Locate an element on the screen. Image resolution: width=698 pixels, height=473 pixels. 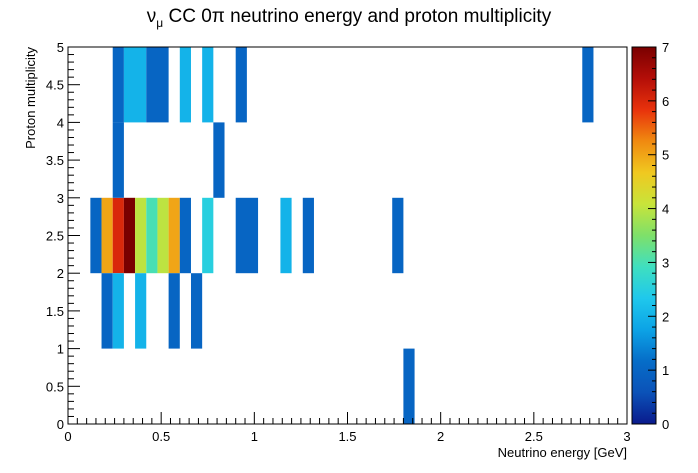
x-tick-label: 1 is located at coordinates (254, 436).